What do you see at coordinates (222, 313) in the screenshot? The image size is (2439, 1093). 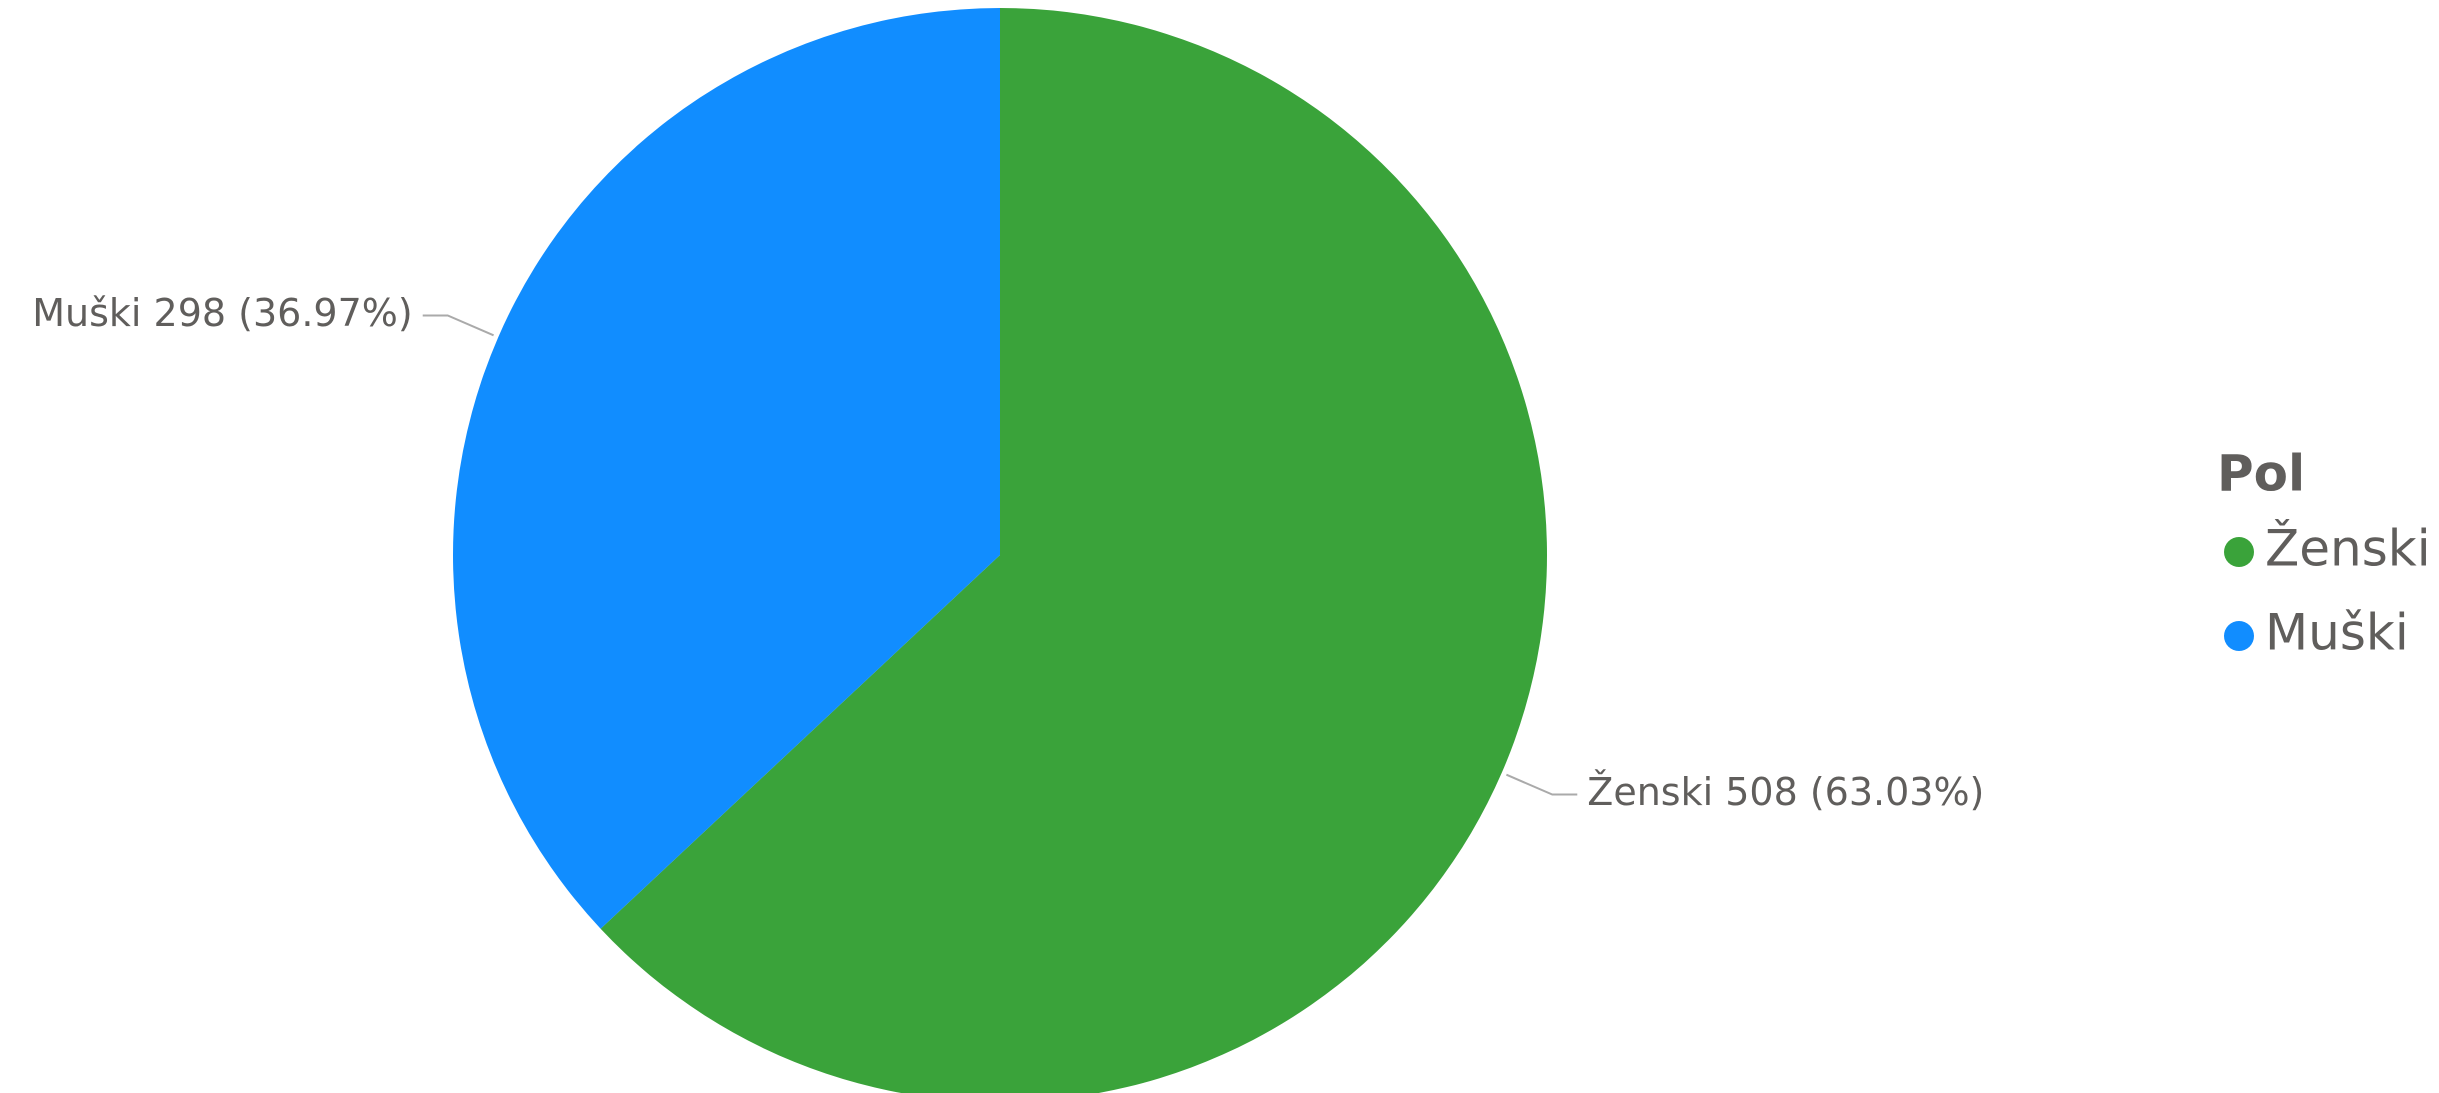 I see `data-label: Muški 298 (36.97%)` at bounding box center [222, 313].